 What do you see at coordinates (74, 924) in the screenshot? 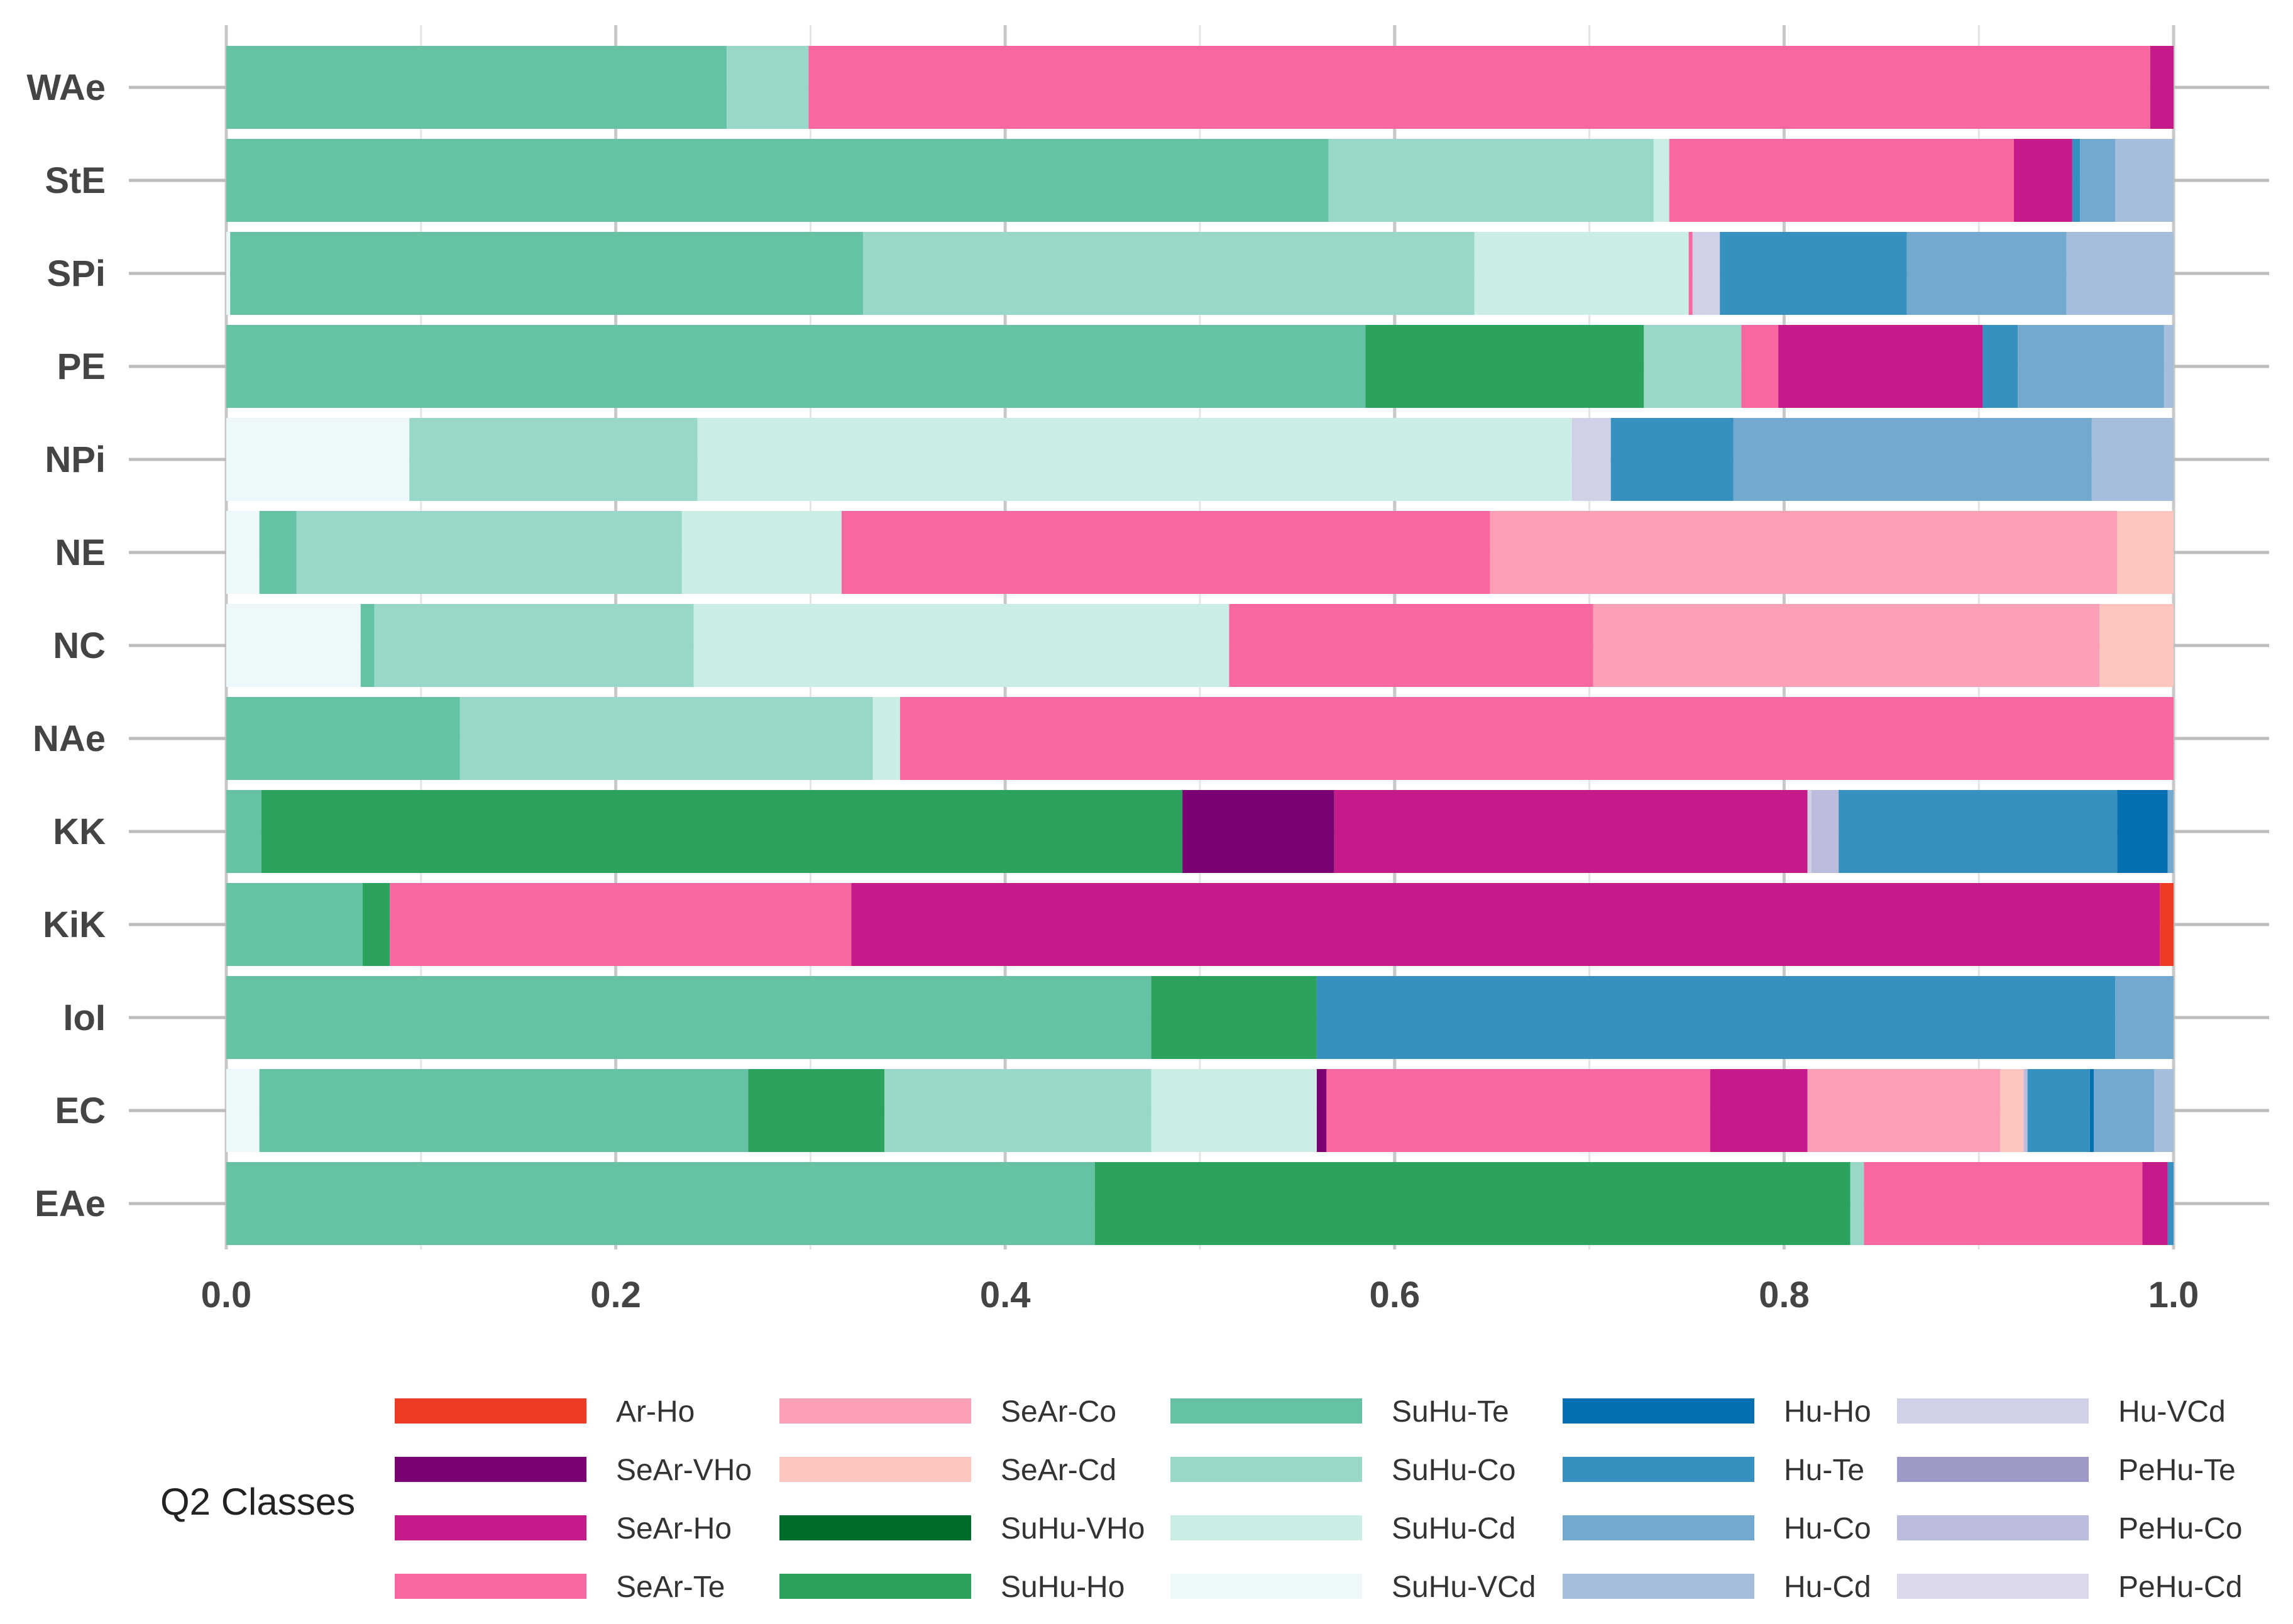
I see `y-tick-label-kik: KiK` at bounding box center [74, 924].